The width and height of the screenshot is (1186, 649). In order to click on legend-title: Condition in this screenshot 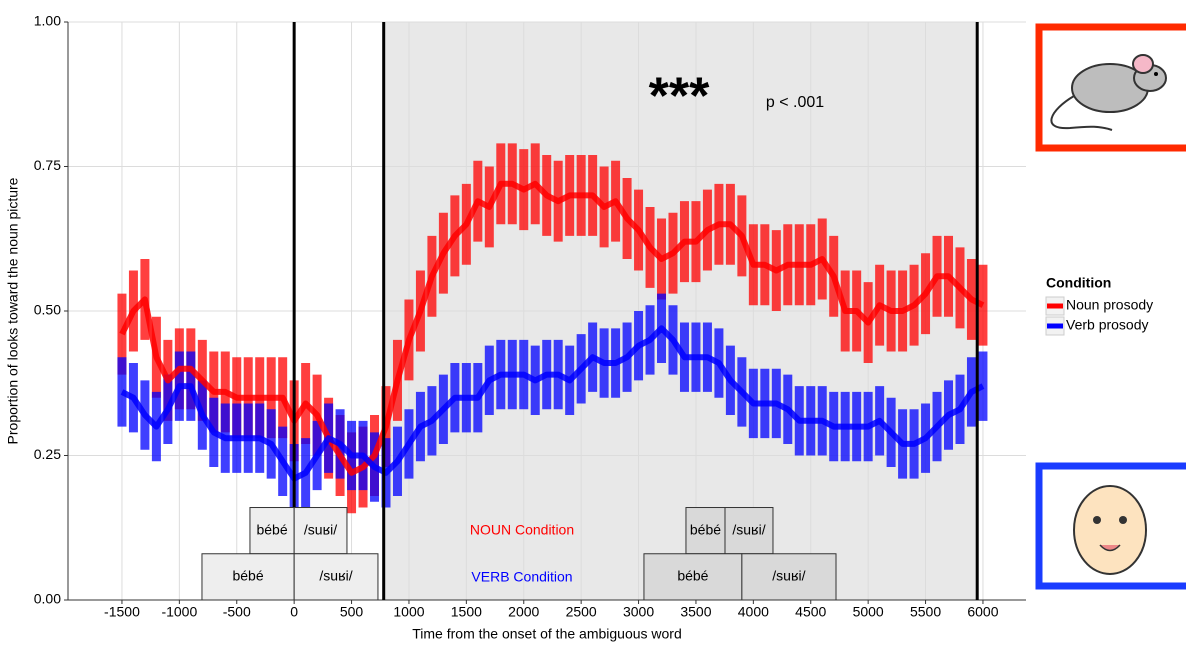, I will do `click(1078, 283)`.